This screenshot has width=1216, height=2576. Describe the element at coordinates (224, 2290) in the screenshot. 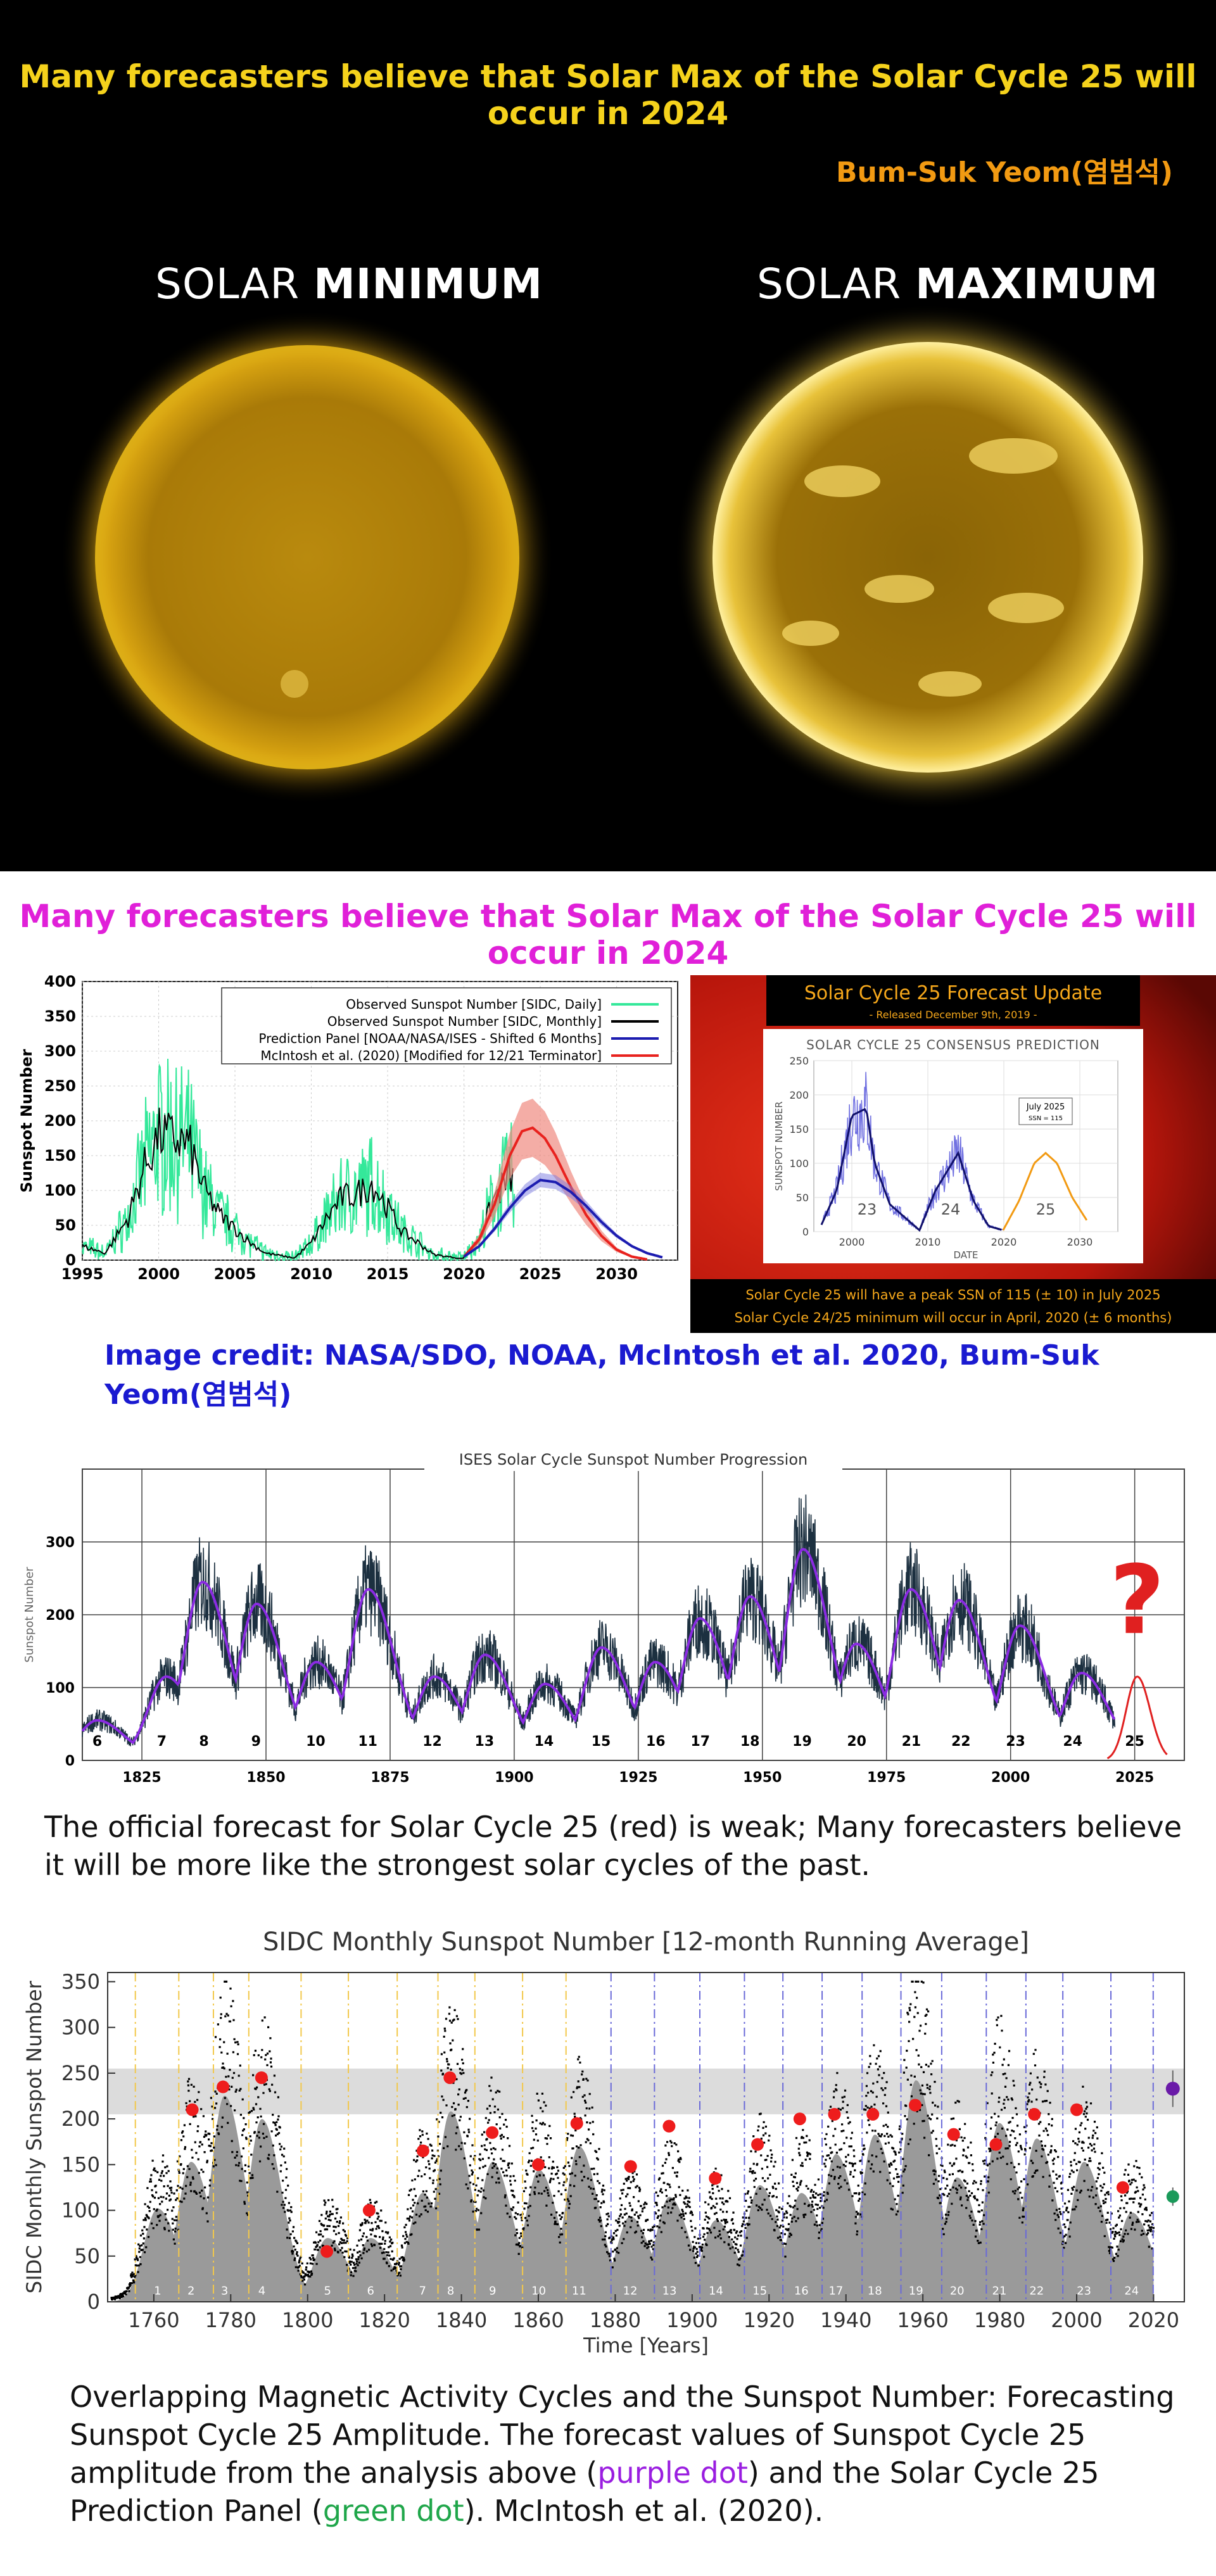

I see `cycle-number: 3` at that location.